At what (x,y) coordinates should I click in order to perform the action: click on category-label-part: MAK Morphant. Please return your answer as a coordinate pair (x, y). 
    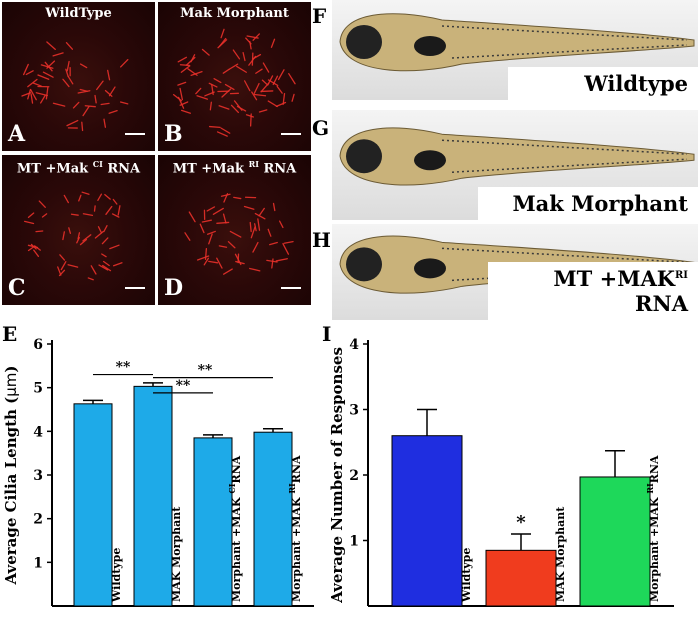
    Looking at the image, I should click on (176, 554).